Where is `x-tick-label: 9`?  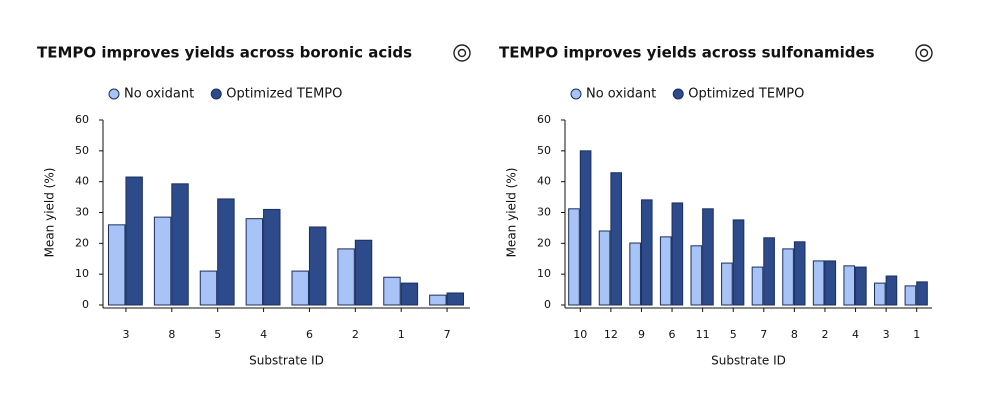
x-tick-label: 9 is located at coordinates (641, 334).